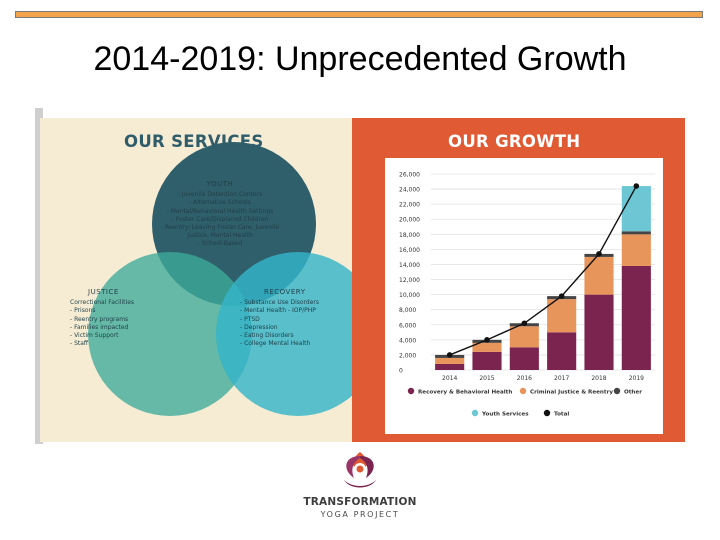  I want to click on youth-item: - Reentry: Leaving Foster Care, Juvenile, so click(220, 228).